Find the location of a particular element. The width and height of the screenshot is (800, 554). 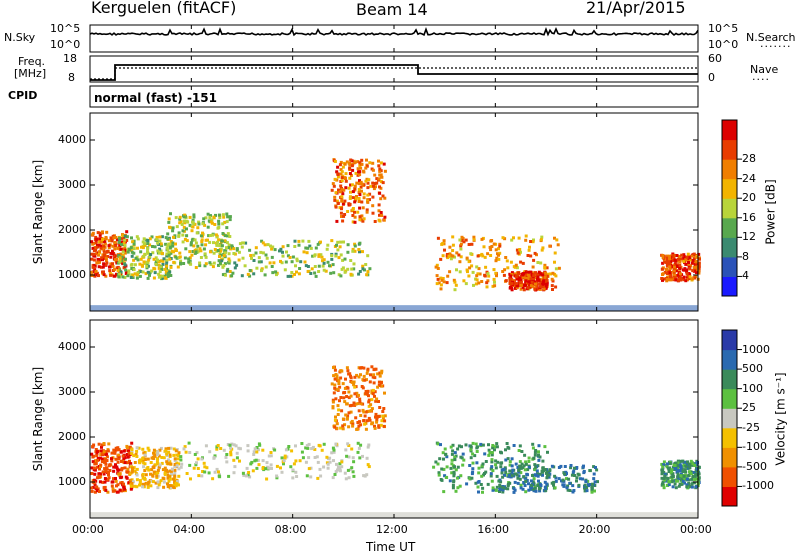

time-tick-3: 12:00 is located at coordinates (392, 529).